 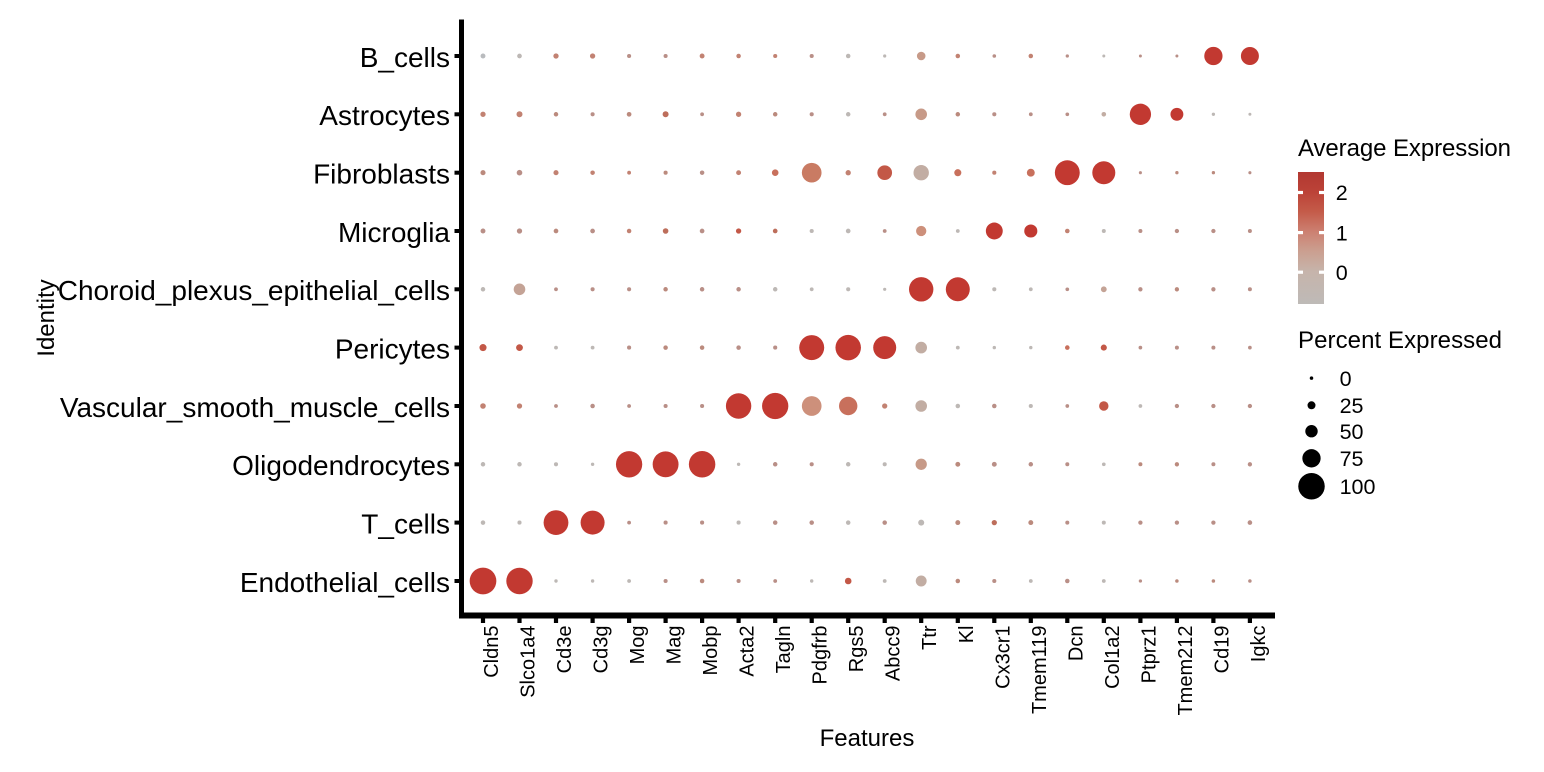 What do you see at coordinates (1352, 459) in the screenshot?
I see `svg-text: 75` at bounding box center [1352, 459].